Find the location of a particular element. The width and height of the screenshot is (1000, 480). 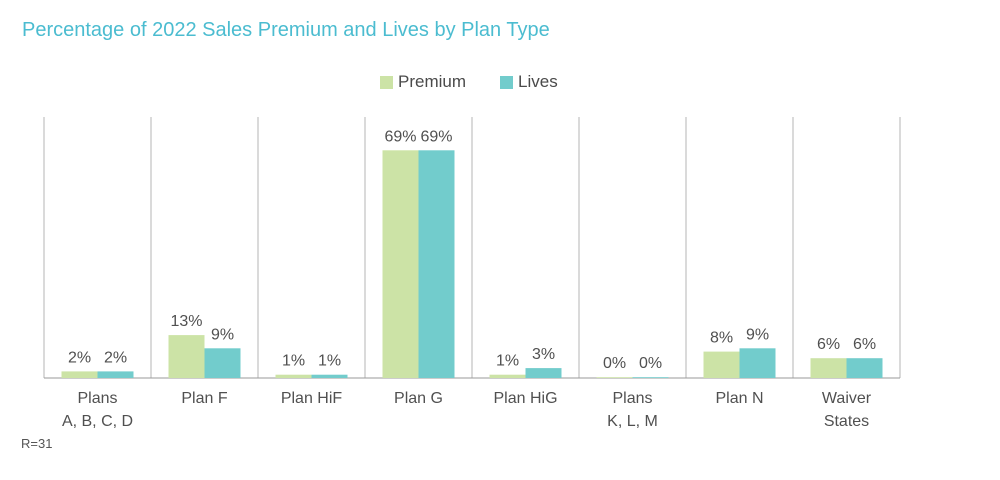

legend-swatch-premium is located at coordinates (386, 82).